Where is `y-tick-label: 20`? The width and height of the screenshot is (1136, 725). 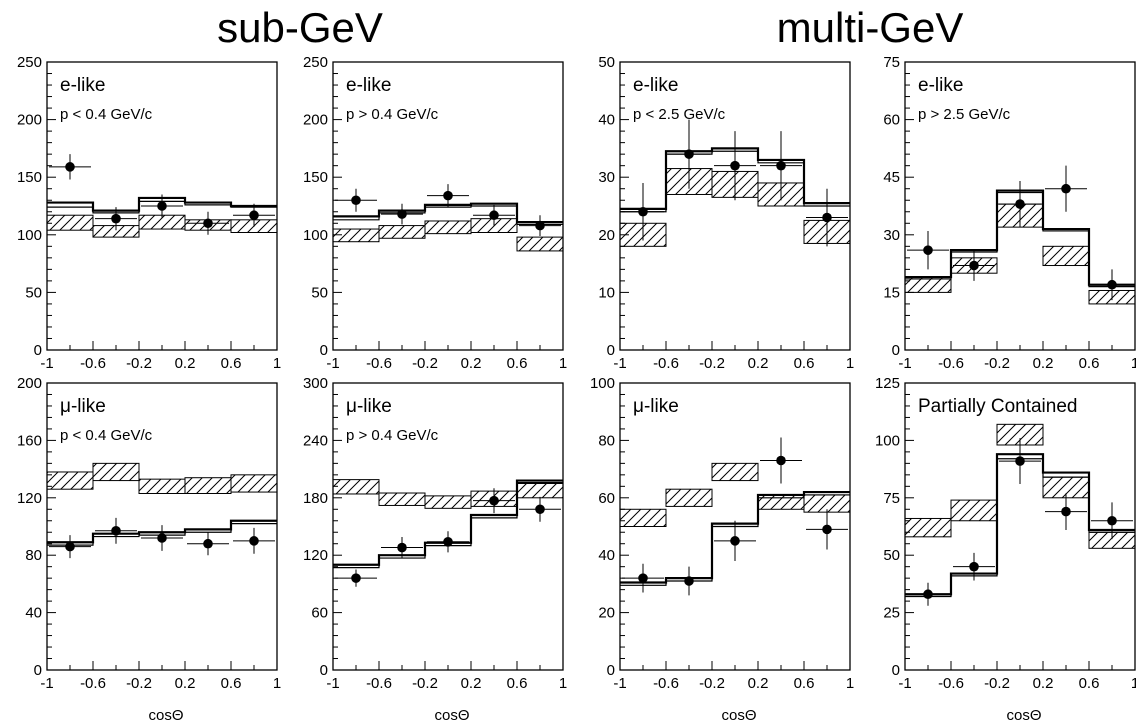
y-tick-label: 20 is located at coordinates (606, 613).